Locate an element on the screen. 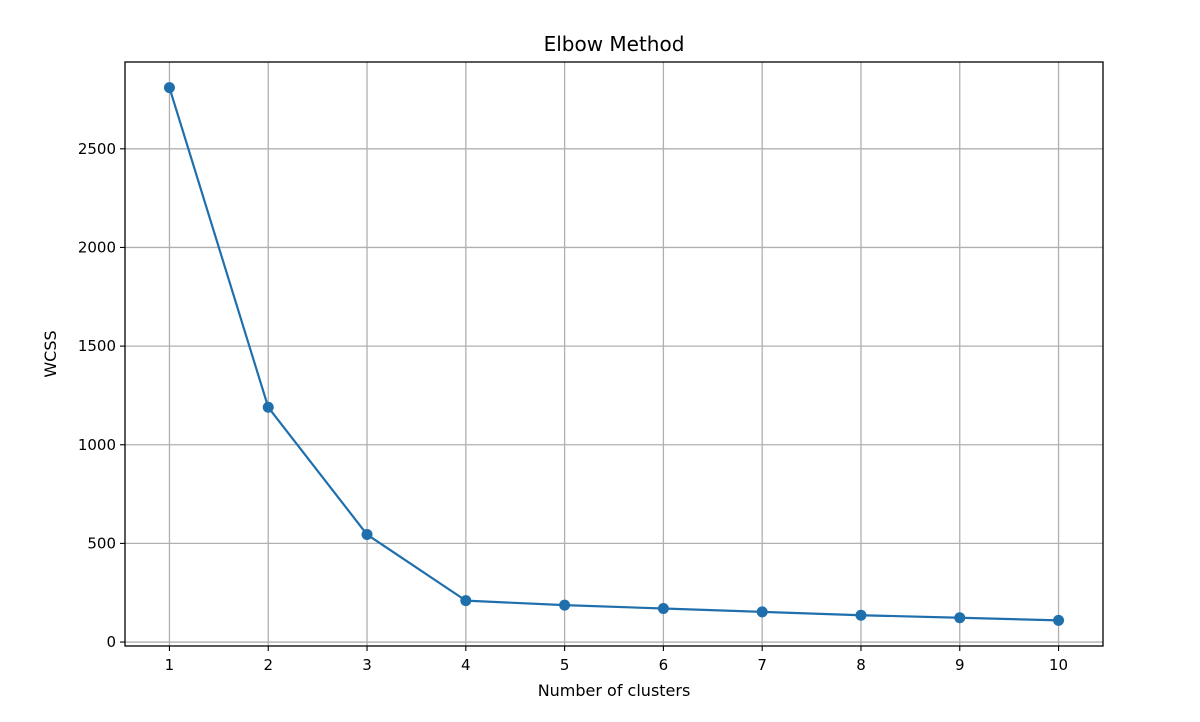 This screenshot has width=1200, height=722. x-tick-label: 7 is located at coordinates (762, 665).